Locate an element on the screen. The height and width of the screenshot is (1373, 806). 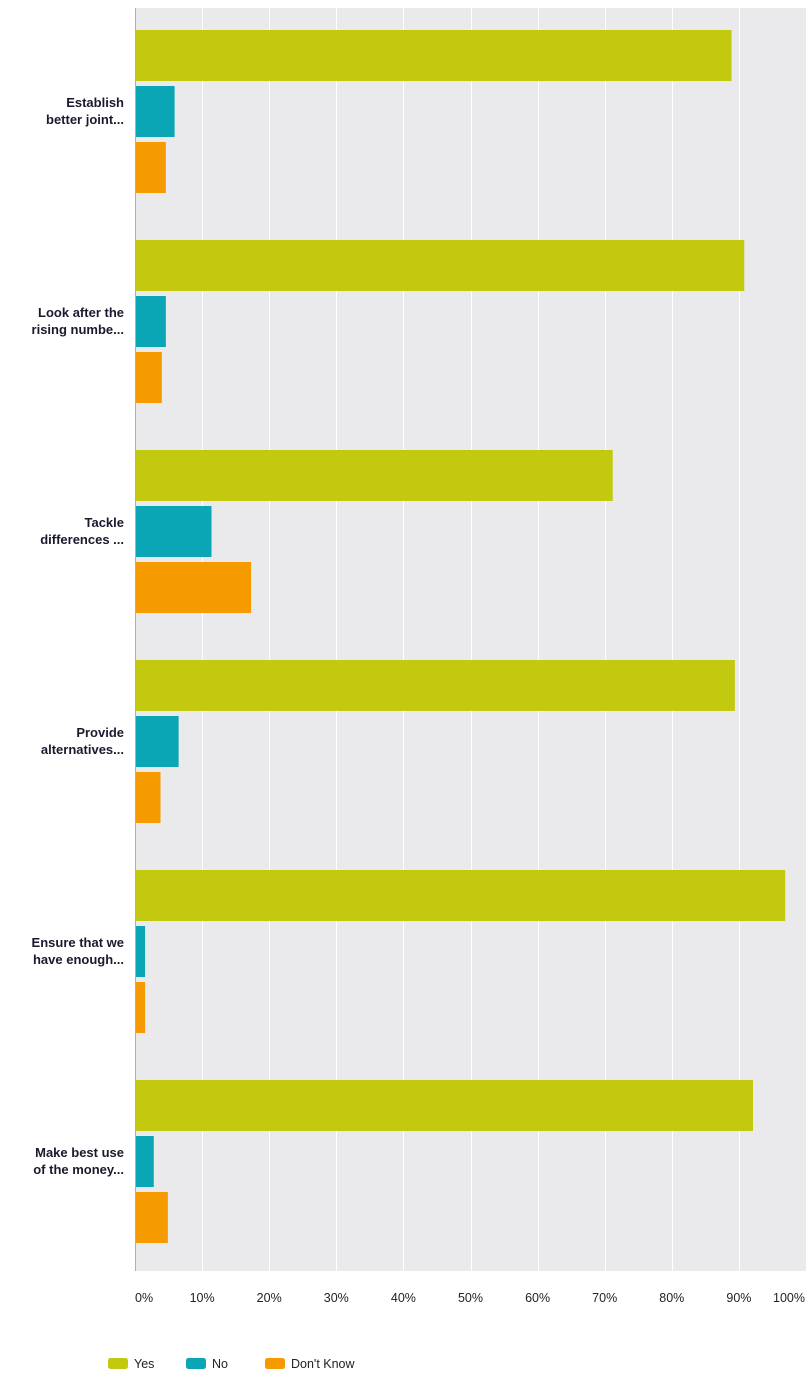
x-tick-label: 20% is located at coordinates (269, 1298).